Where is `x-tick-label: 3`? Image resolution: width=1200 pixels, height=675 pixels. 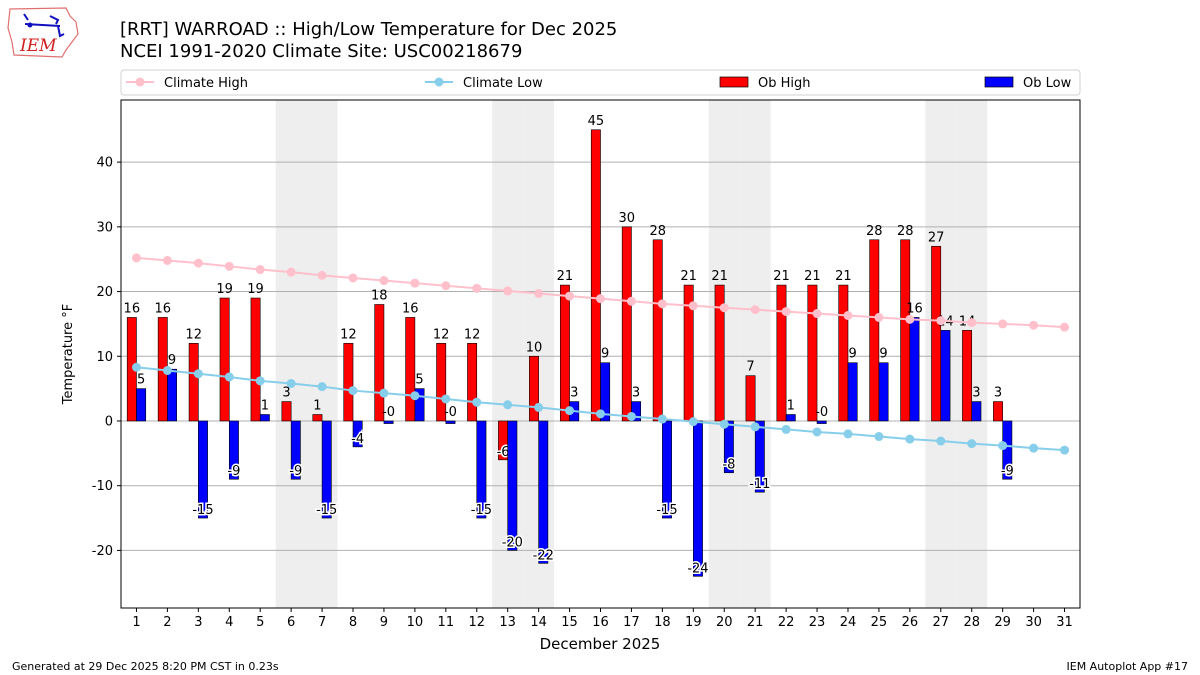 x-tick-label: 3 is located at coordinates (198, 622).